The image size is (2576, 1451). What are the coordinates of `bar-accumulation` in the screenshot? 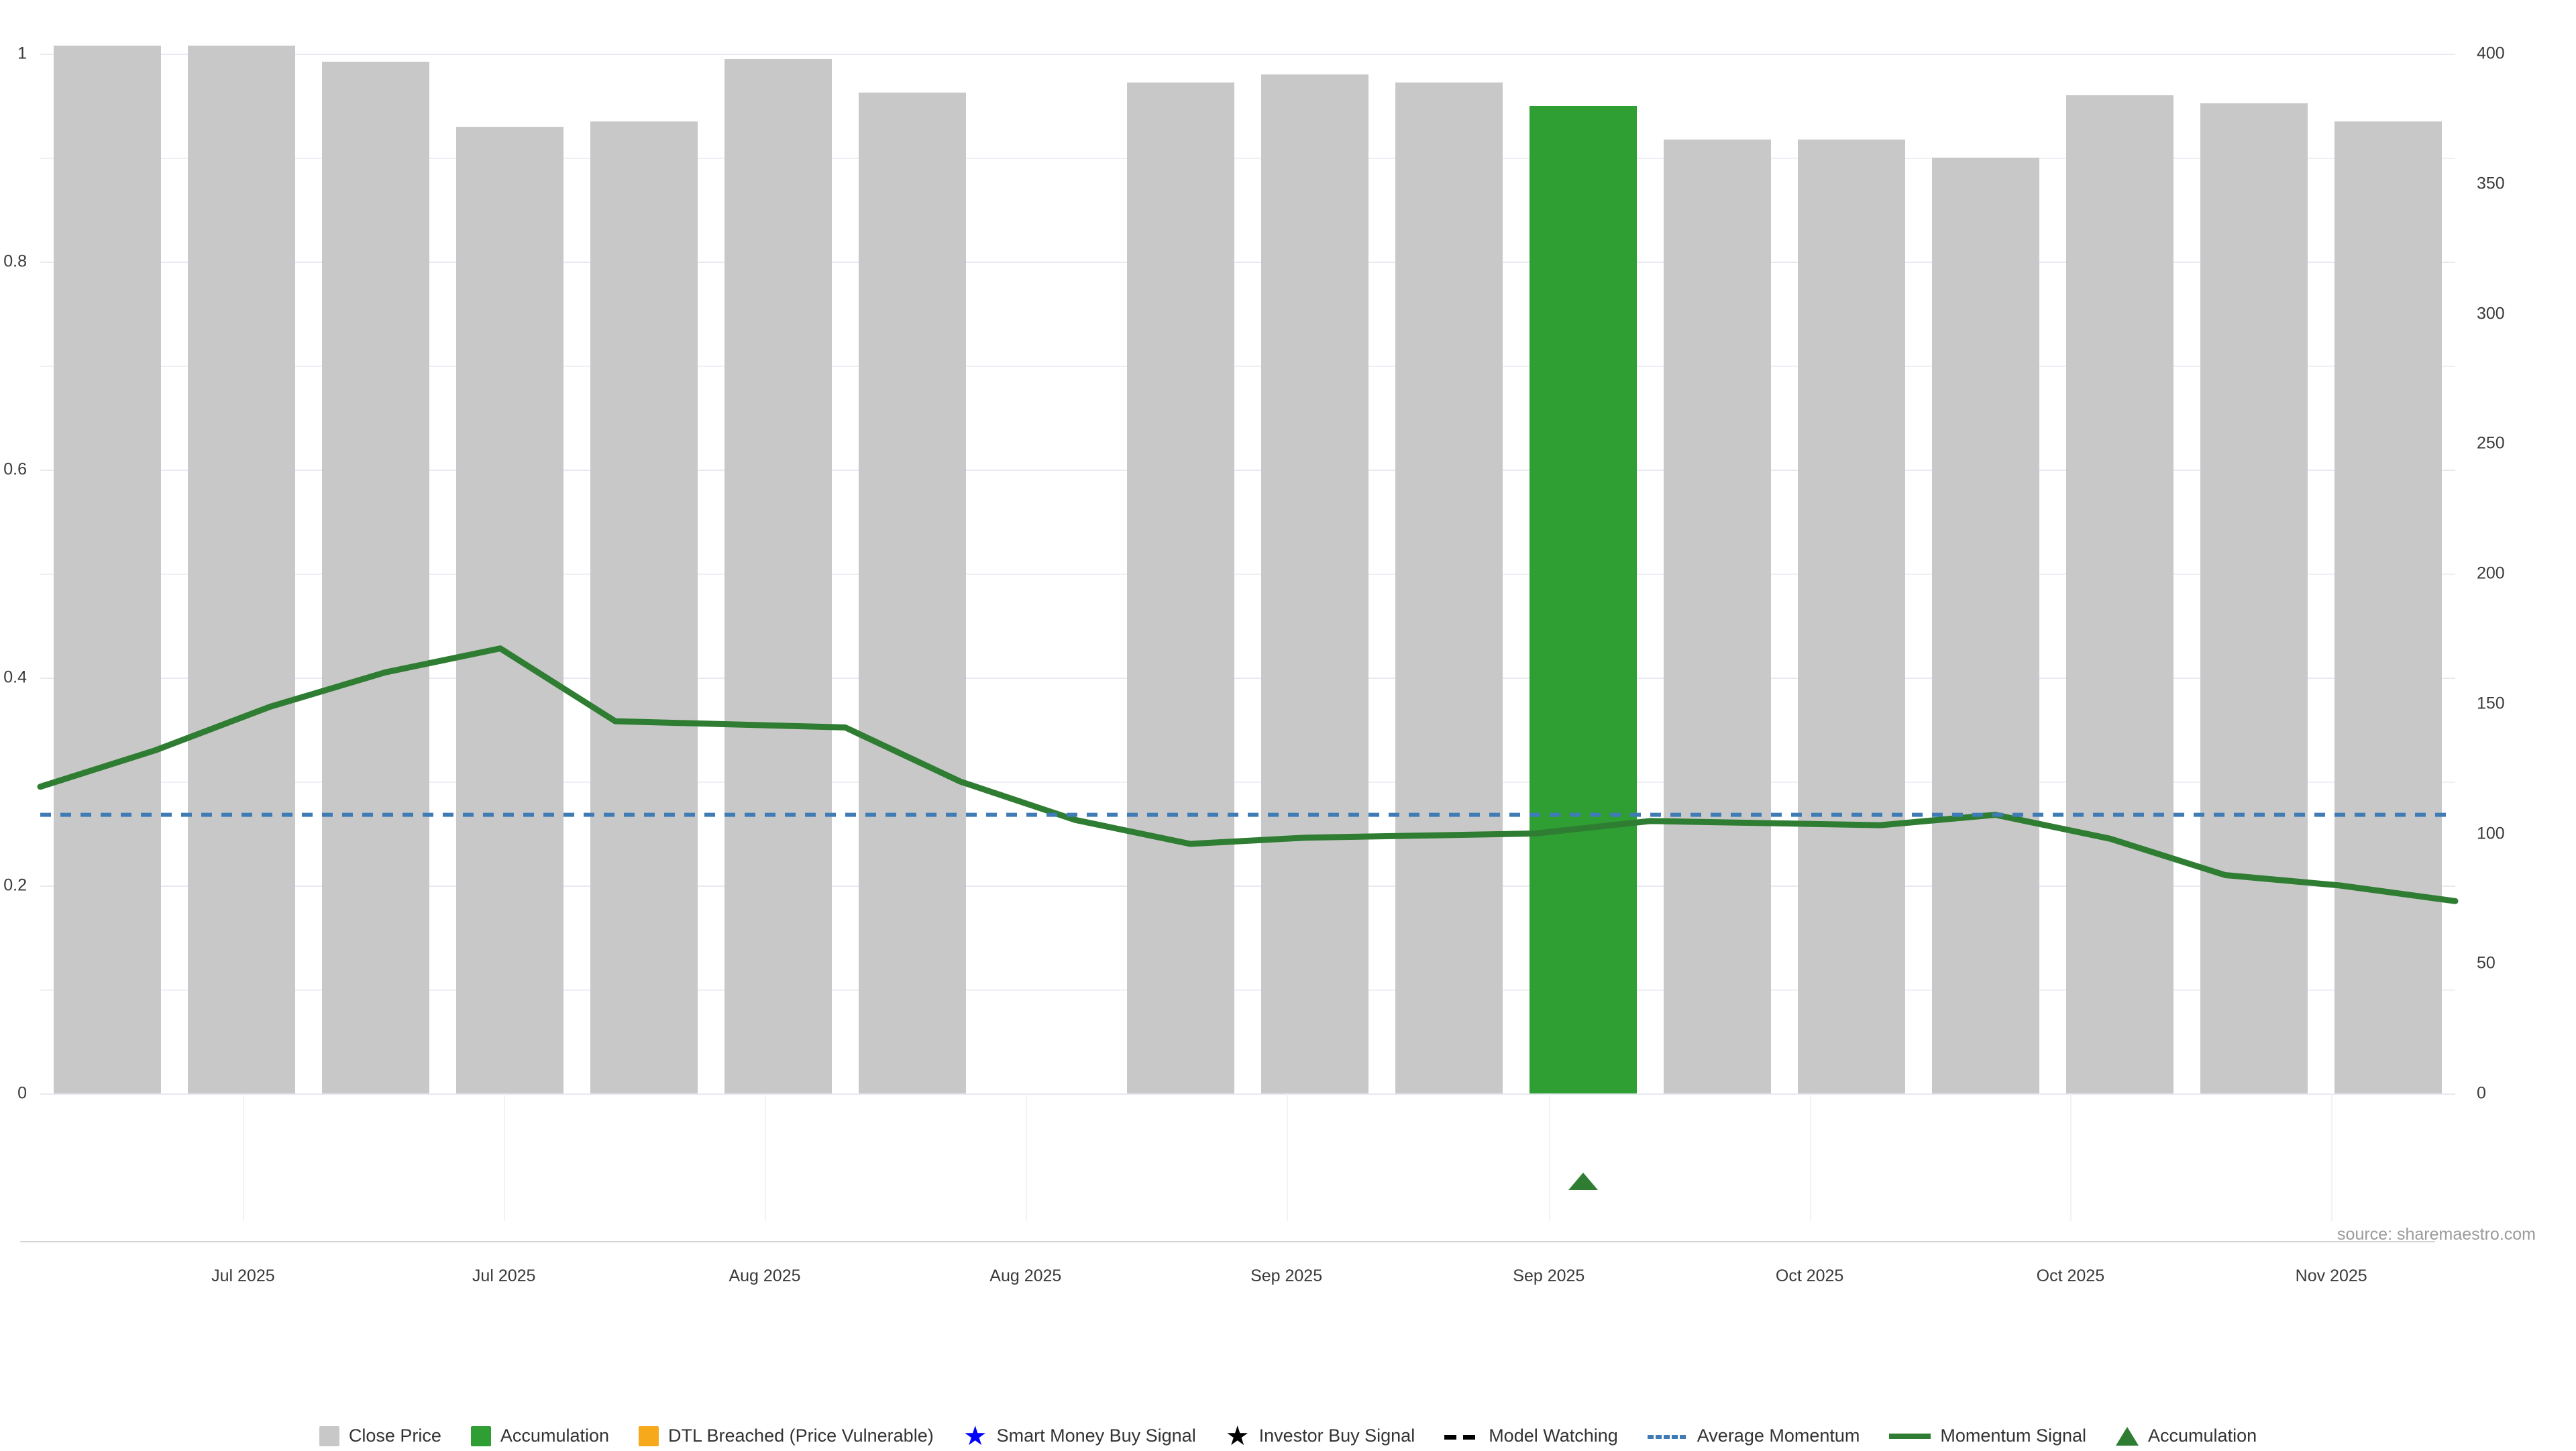 It's located at (1583, 599).